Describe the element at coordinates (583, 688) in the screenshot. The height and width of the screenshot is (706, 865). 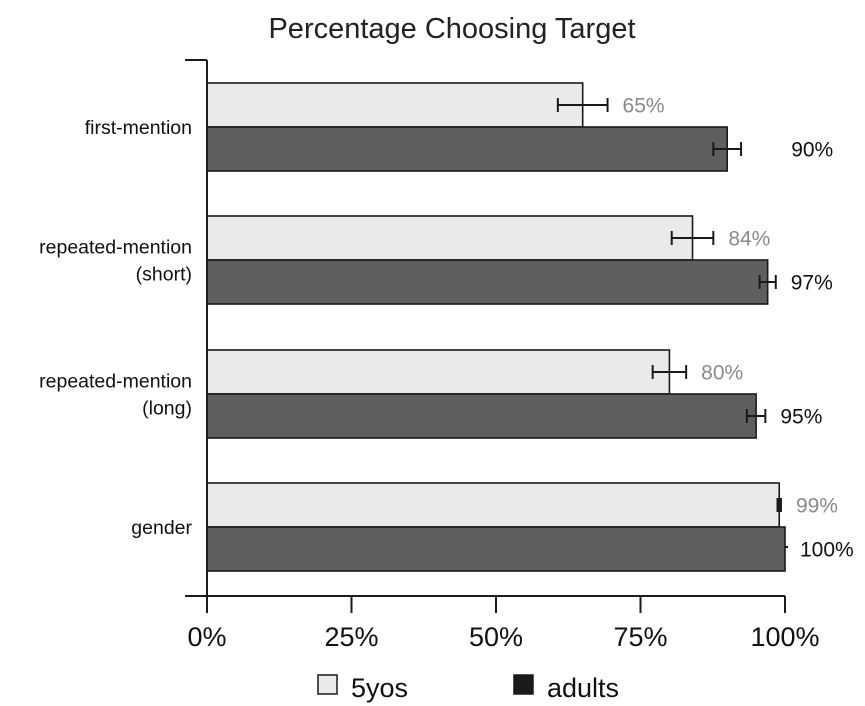
I see `legend-label-adults: adults` at that location.